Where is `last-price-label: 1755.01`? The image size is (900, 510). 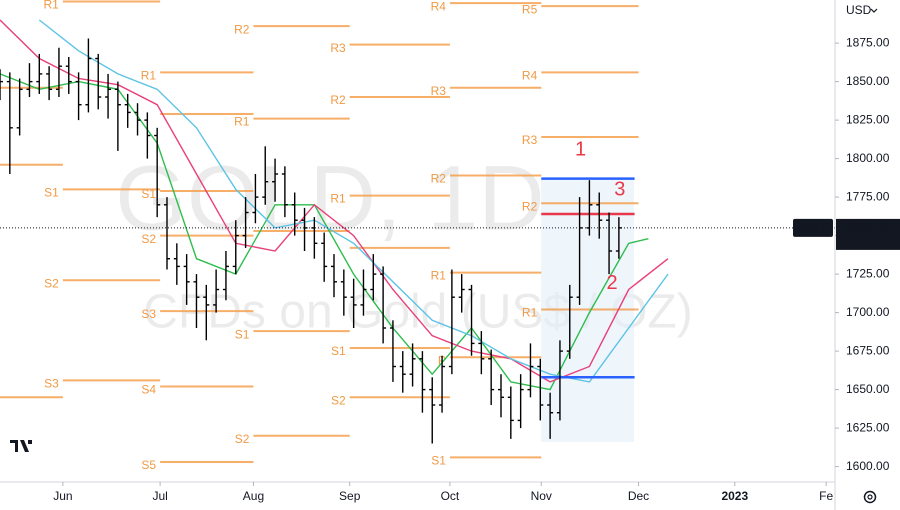 last-price-label: 1755.01 is located at coordinates (868, 227).